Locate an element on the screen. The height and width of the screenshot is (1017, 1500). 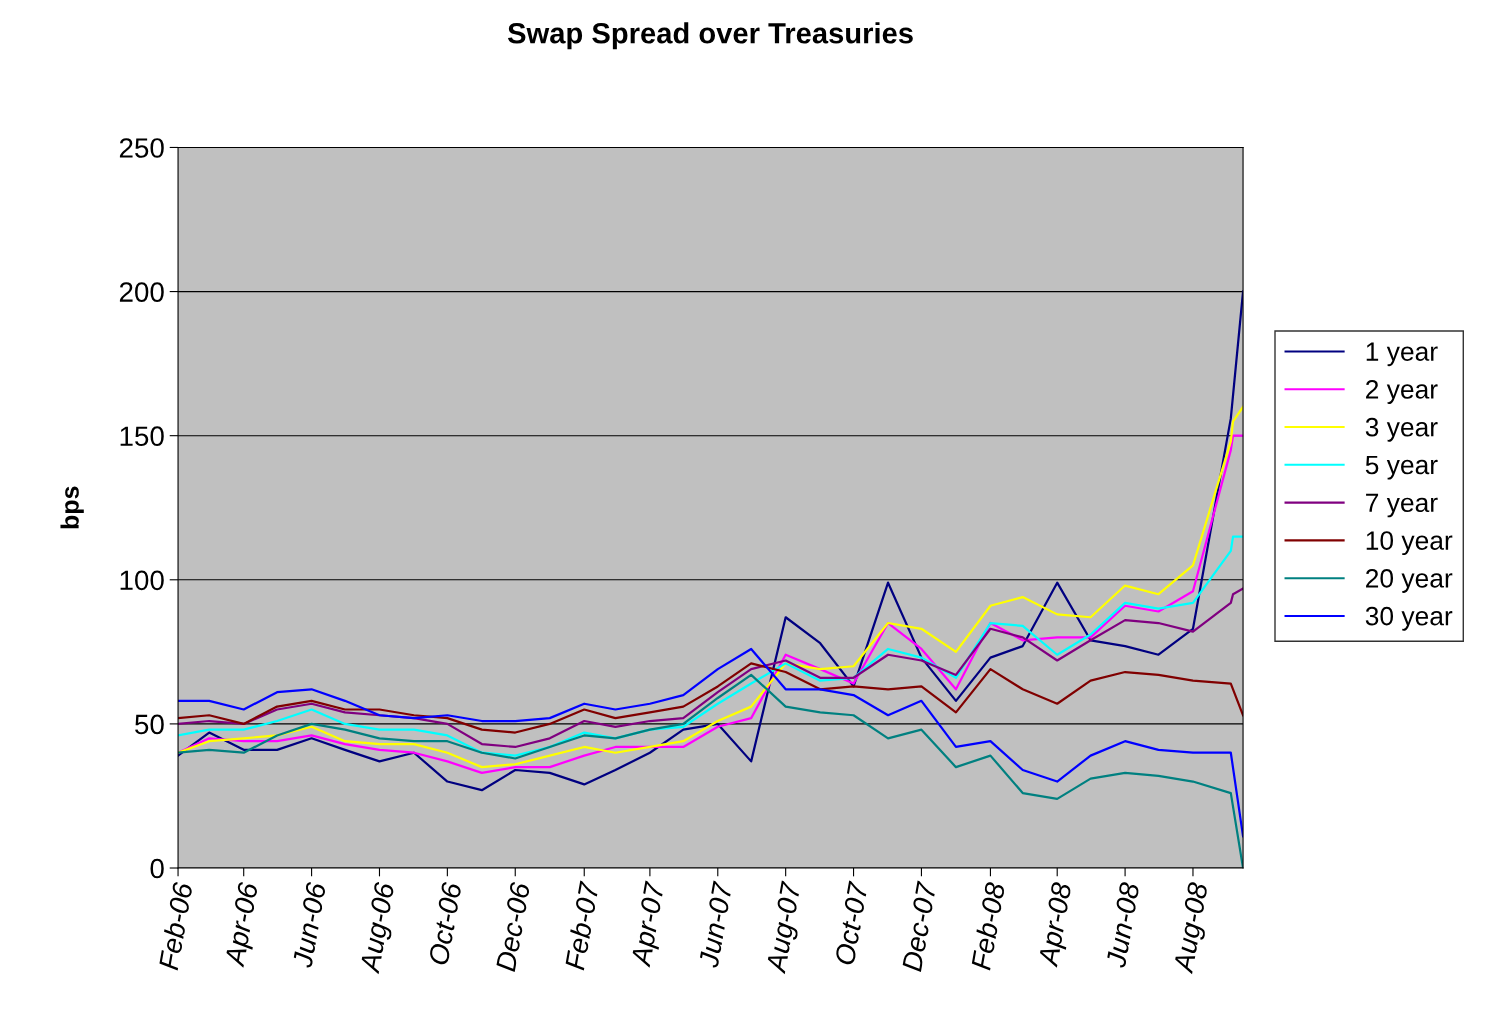
chart-title: Swap Spread over Treasuries is located at coordinates (710, 36).